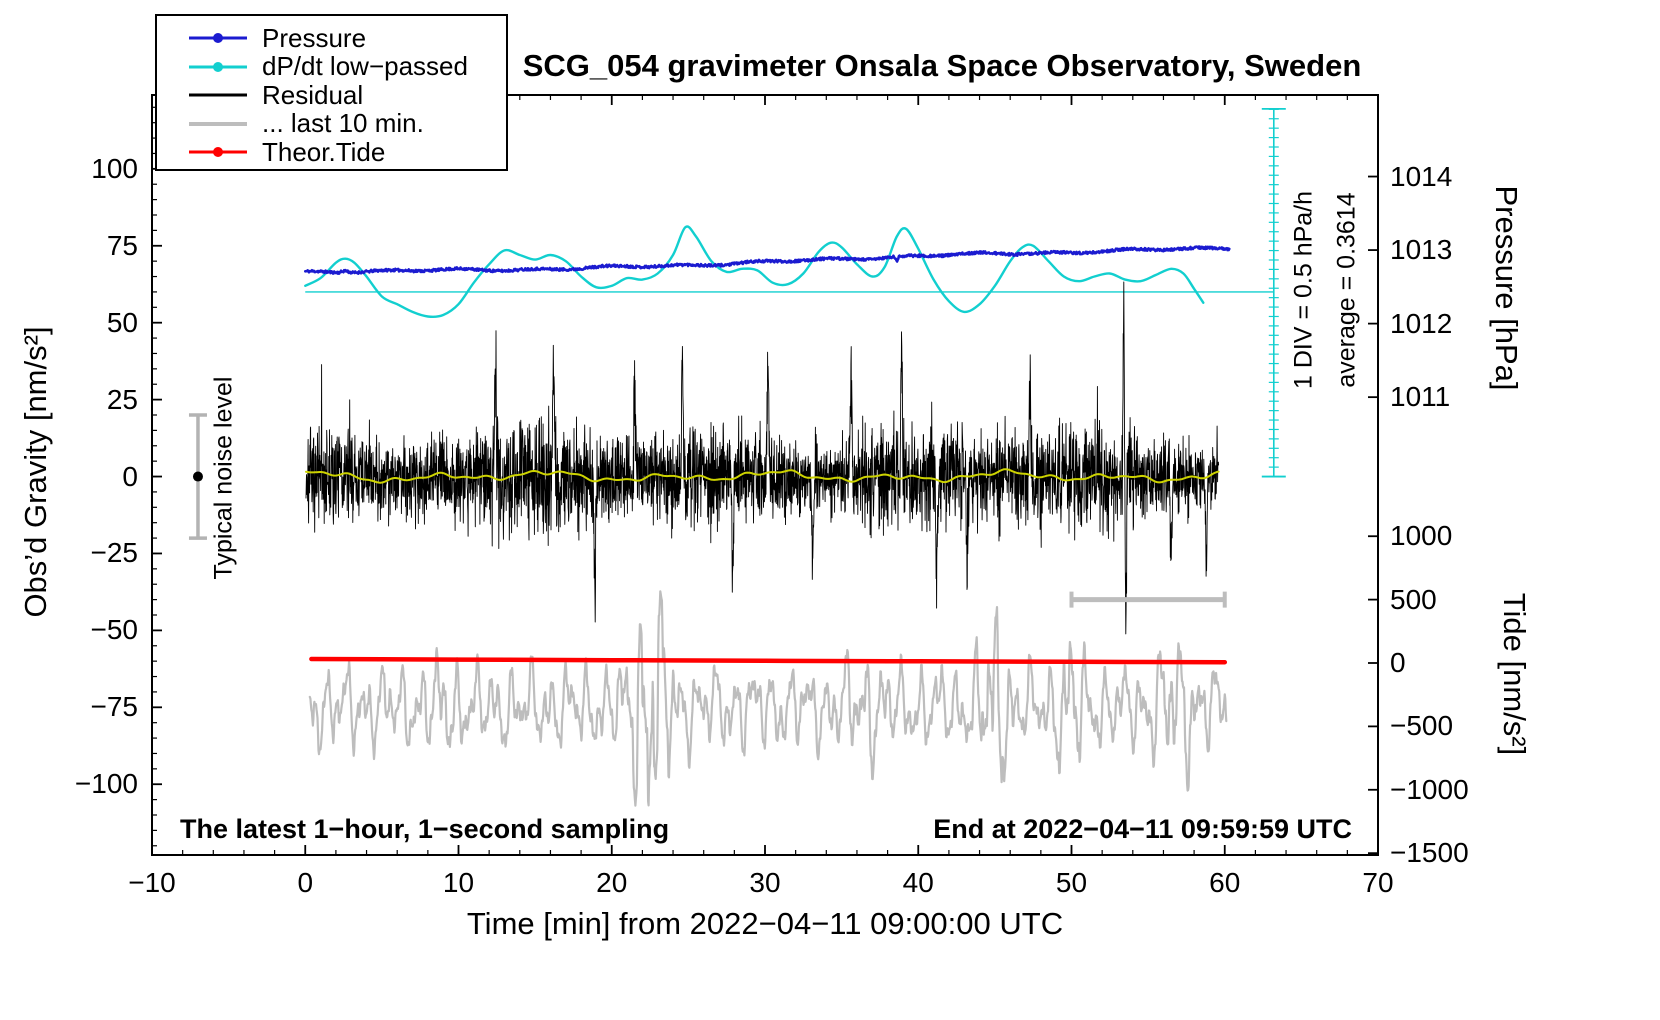 The width and height of the screenshot is (1660, 1020). I want to click on sampling-note: The latest 1−hour, 1−second sampling, so click(425, 829).